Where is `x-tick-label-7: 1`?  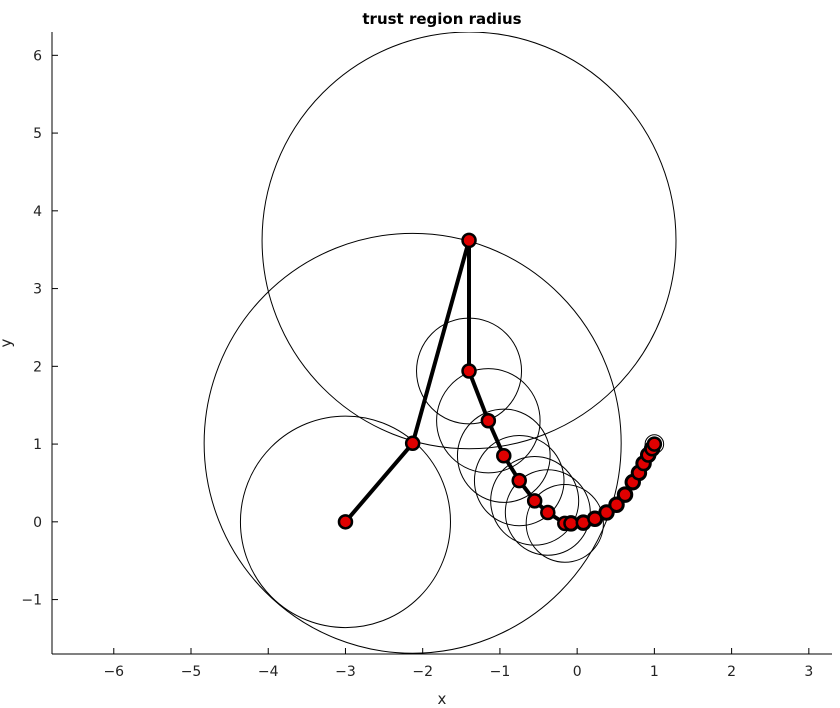 x-tick-label-7: 1 is located at coordinates (654, 672).